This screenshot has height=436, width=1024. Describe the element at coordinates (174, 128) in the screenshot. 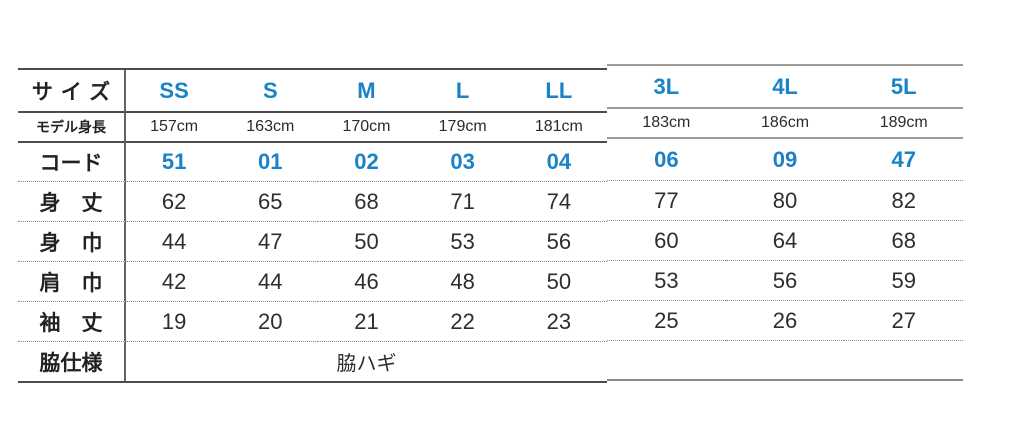

I see `model-height-cell: 157cm` at that location.